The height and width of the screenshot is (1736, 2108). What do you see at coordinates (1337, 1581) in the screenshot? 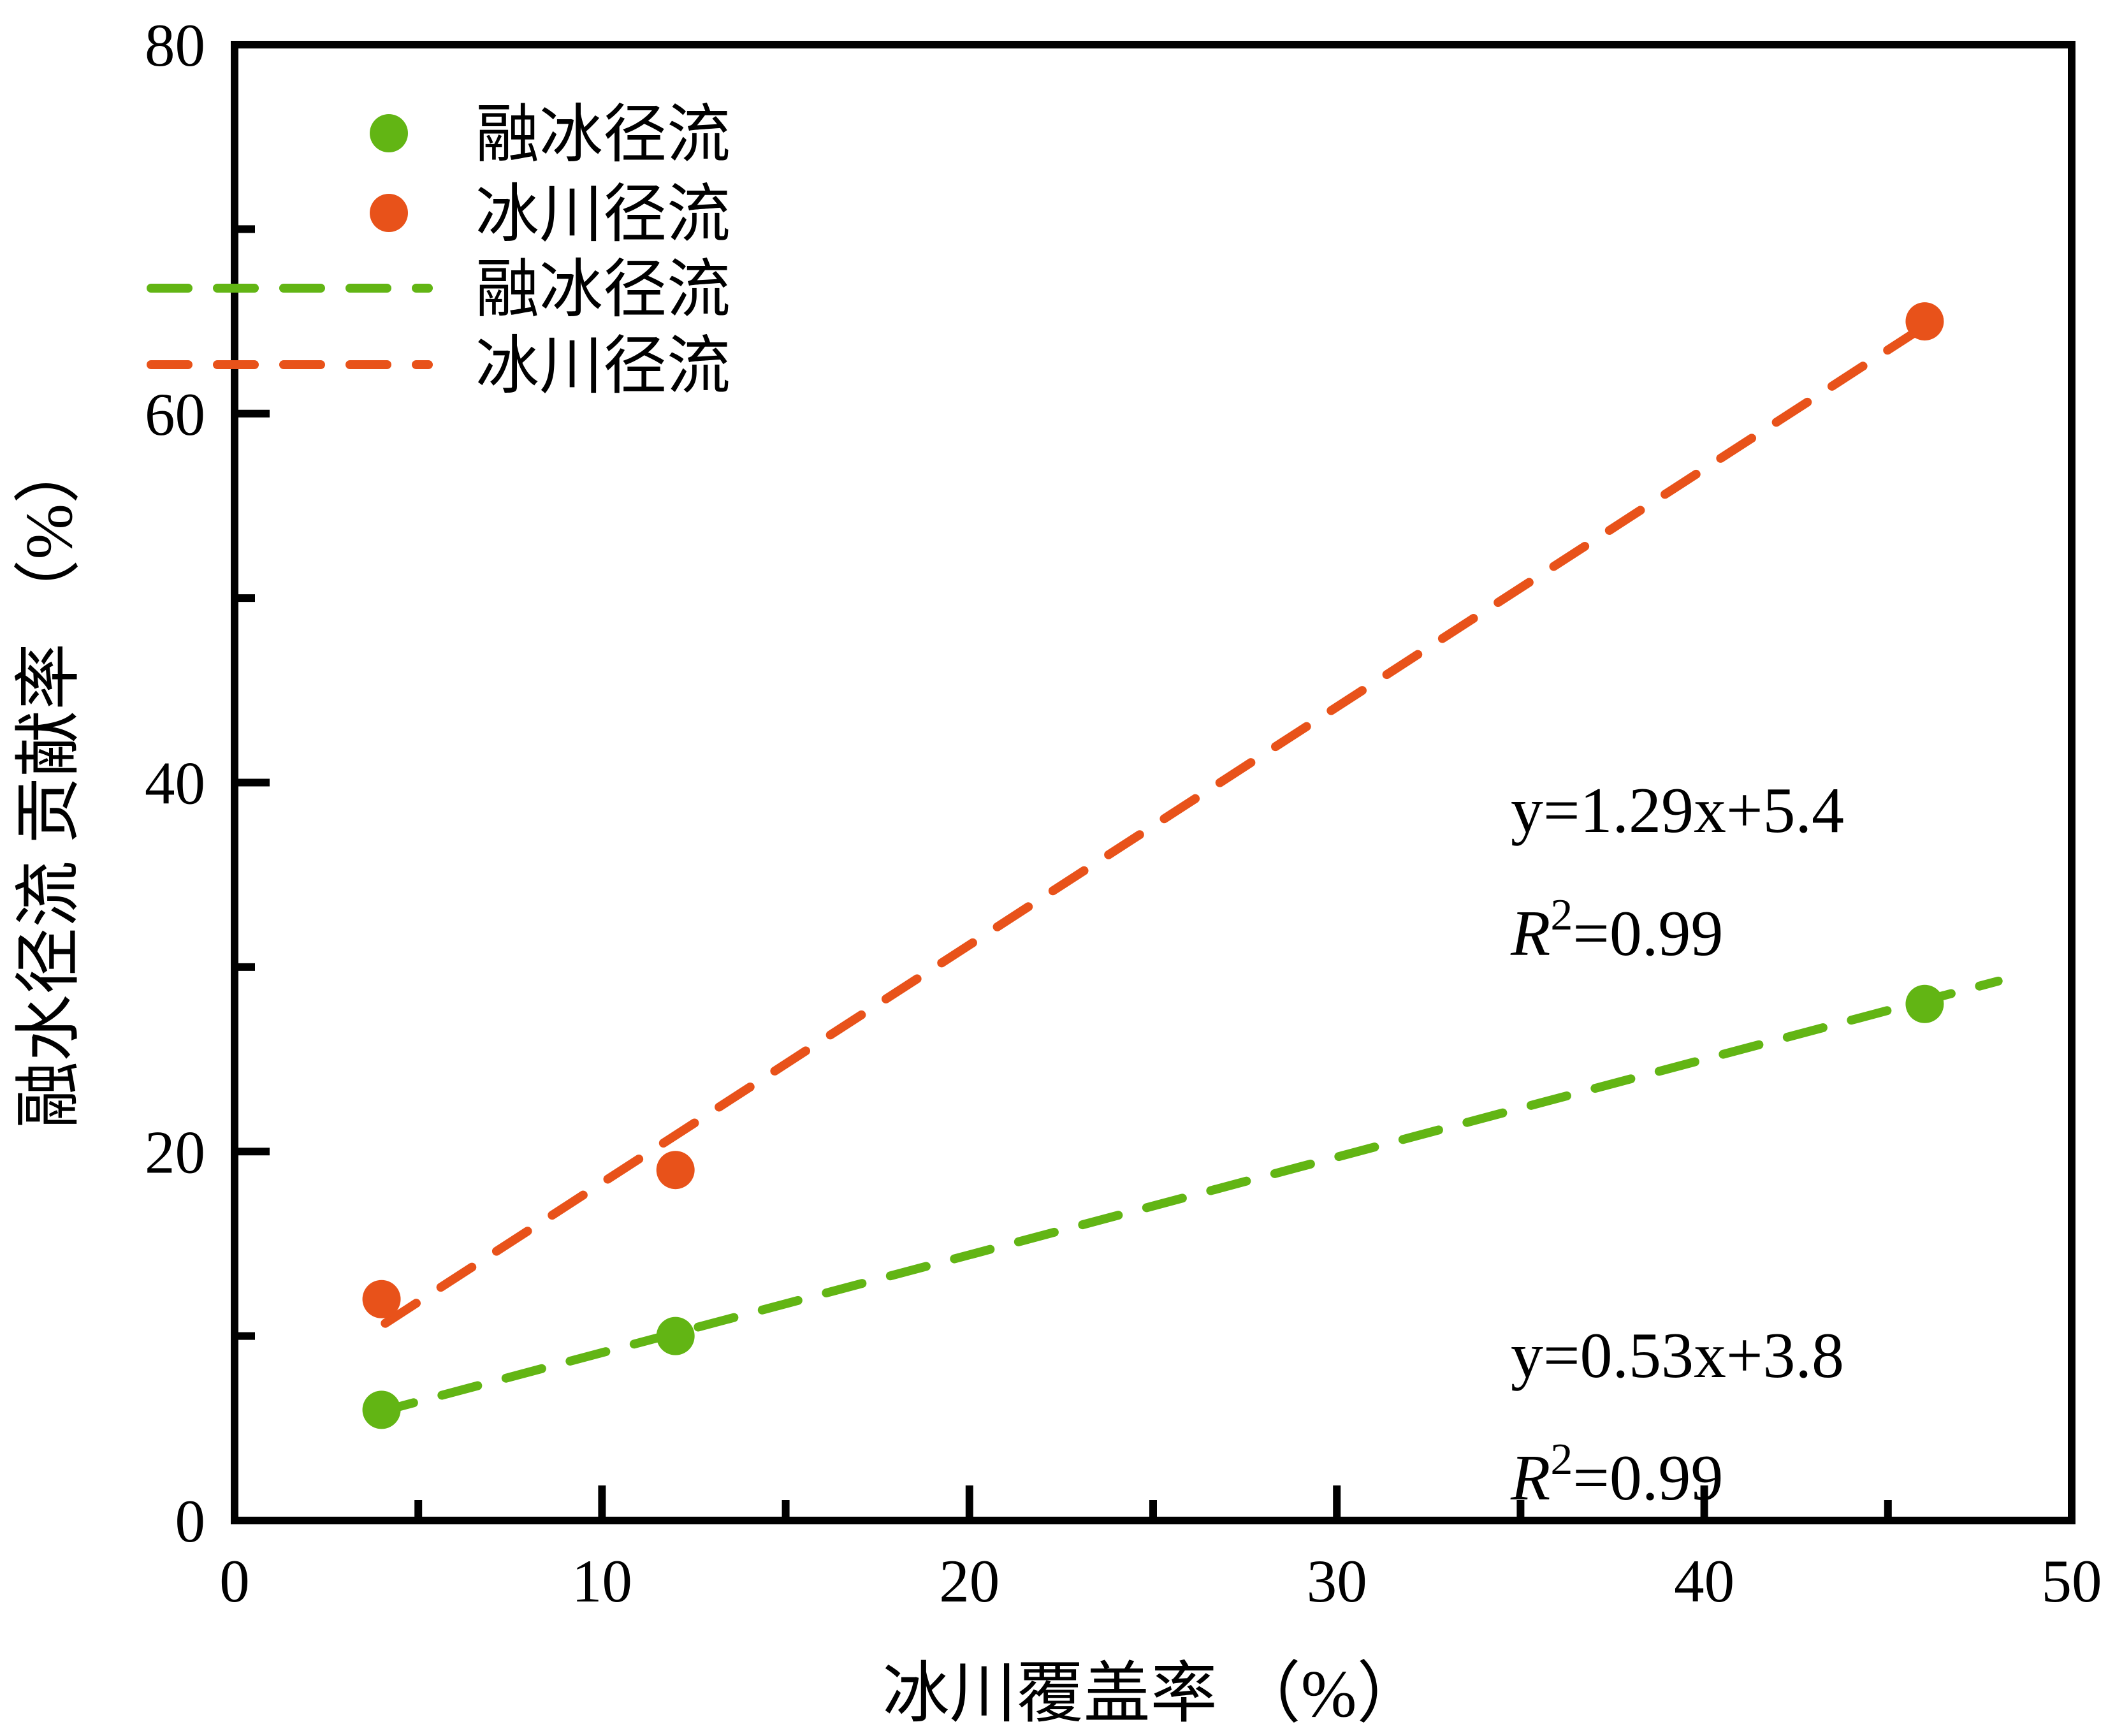
I see `x-tick-label: 30` at bounding box center [1337, 1581].